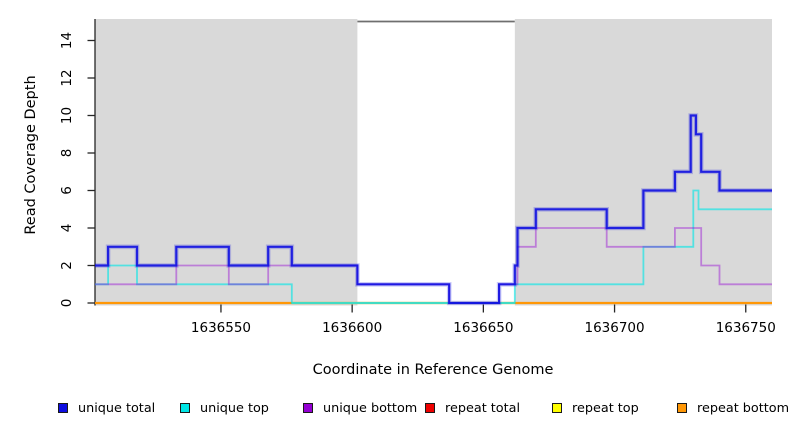  Describe the element at coordinates (614, 328) in the screenshot. I see `x-tick-label: 1636700` at that location.